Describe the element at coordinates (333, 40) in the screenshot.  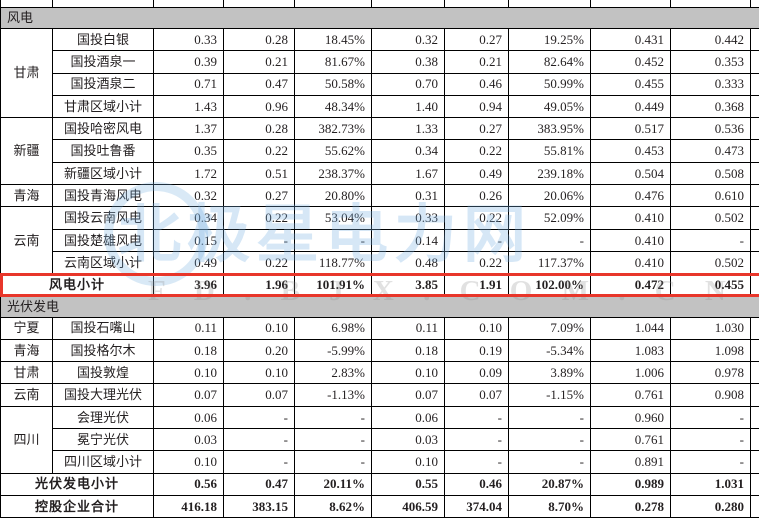
I see `table-cell-value: 18.45%` at that location.